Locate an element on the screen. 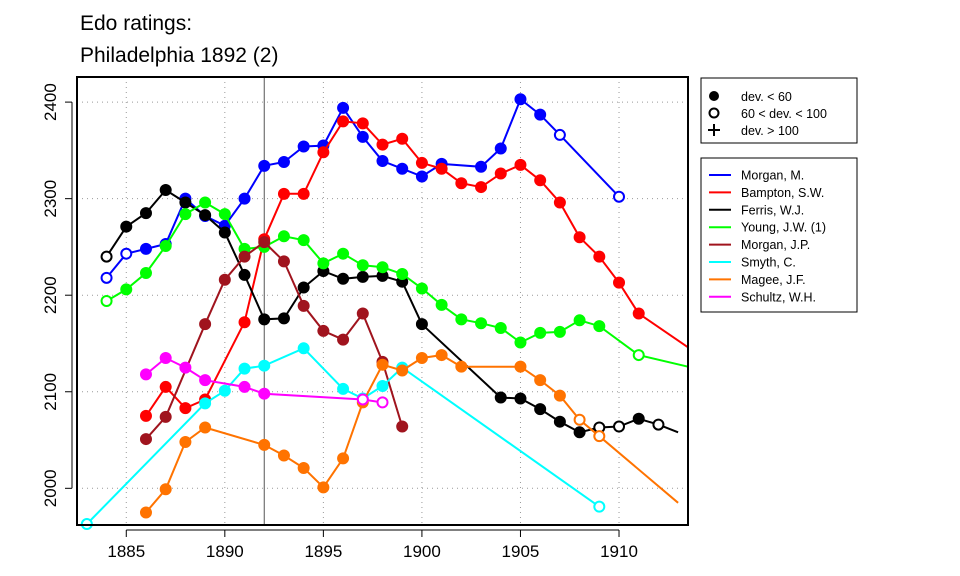 The width and height of the screenshot is (960, 576). series-legend-item: Magee, J.F. is located at coordinates (757, 280).